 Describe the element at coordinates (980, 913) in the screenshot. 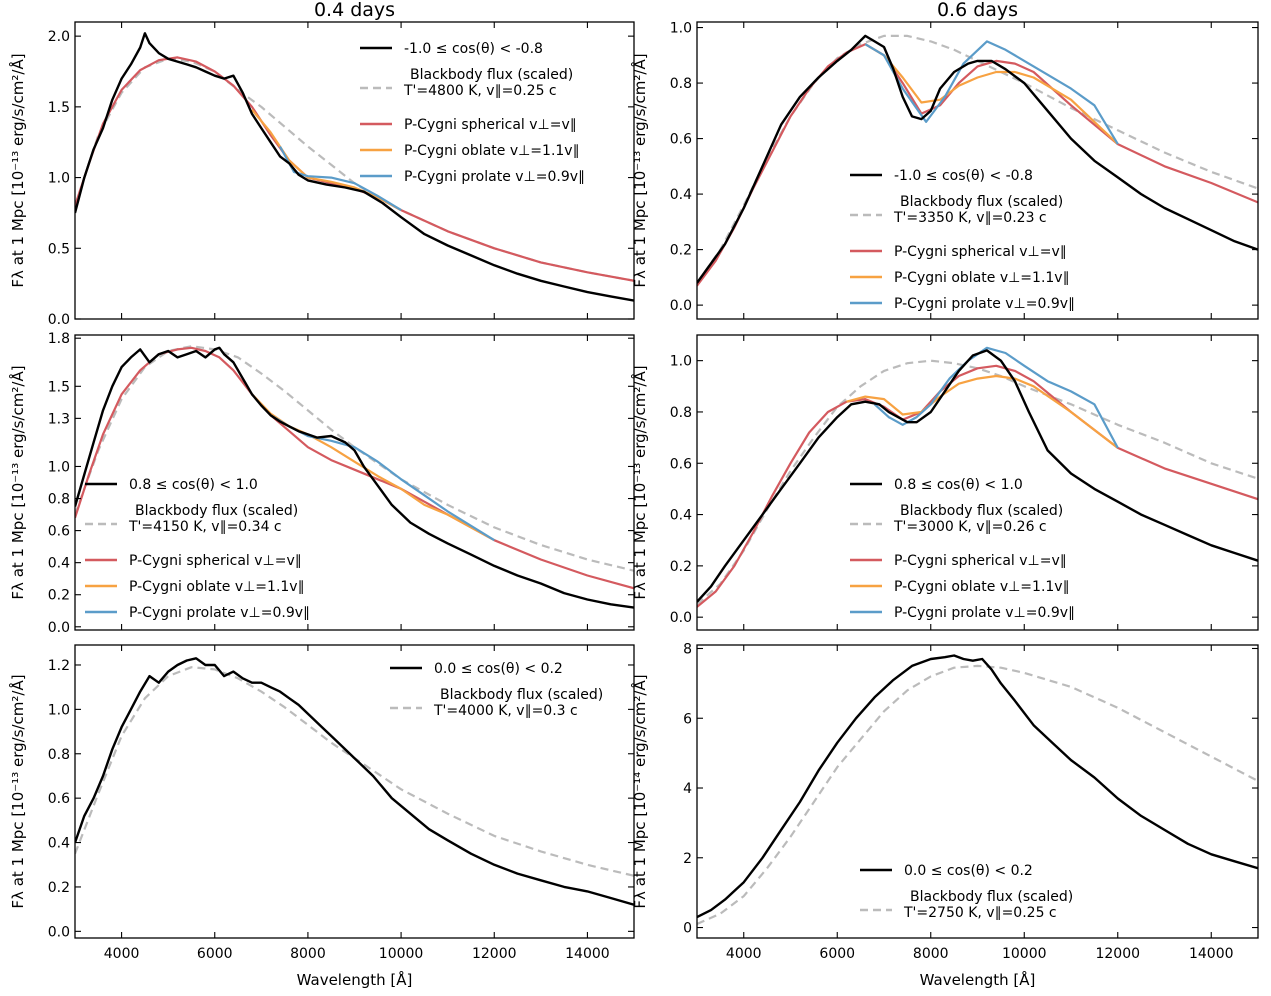

I see `legend-text-line2: T'=2750 K, v∥=0.25 c` at that location.